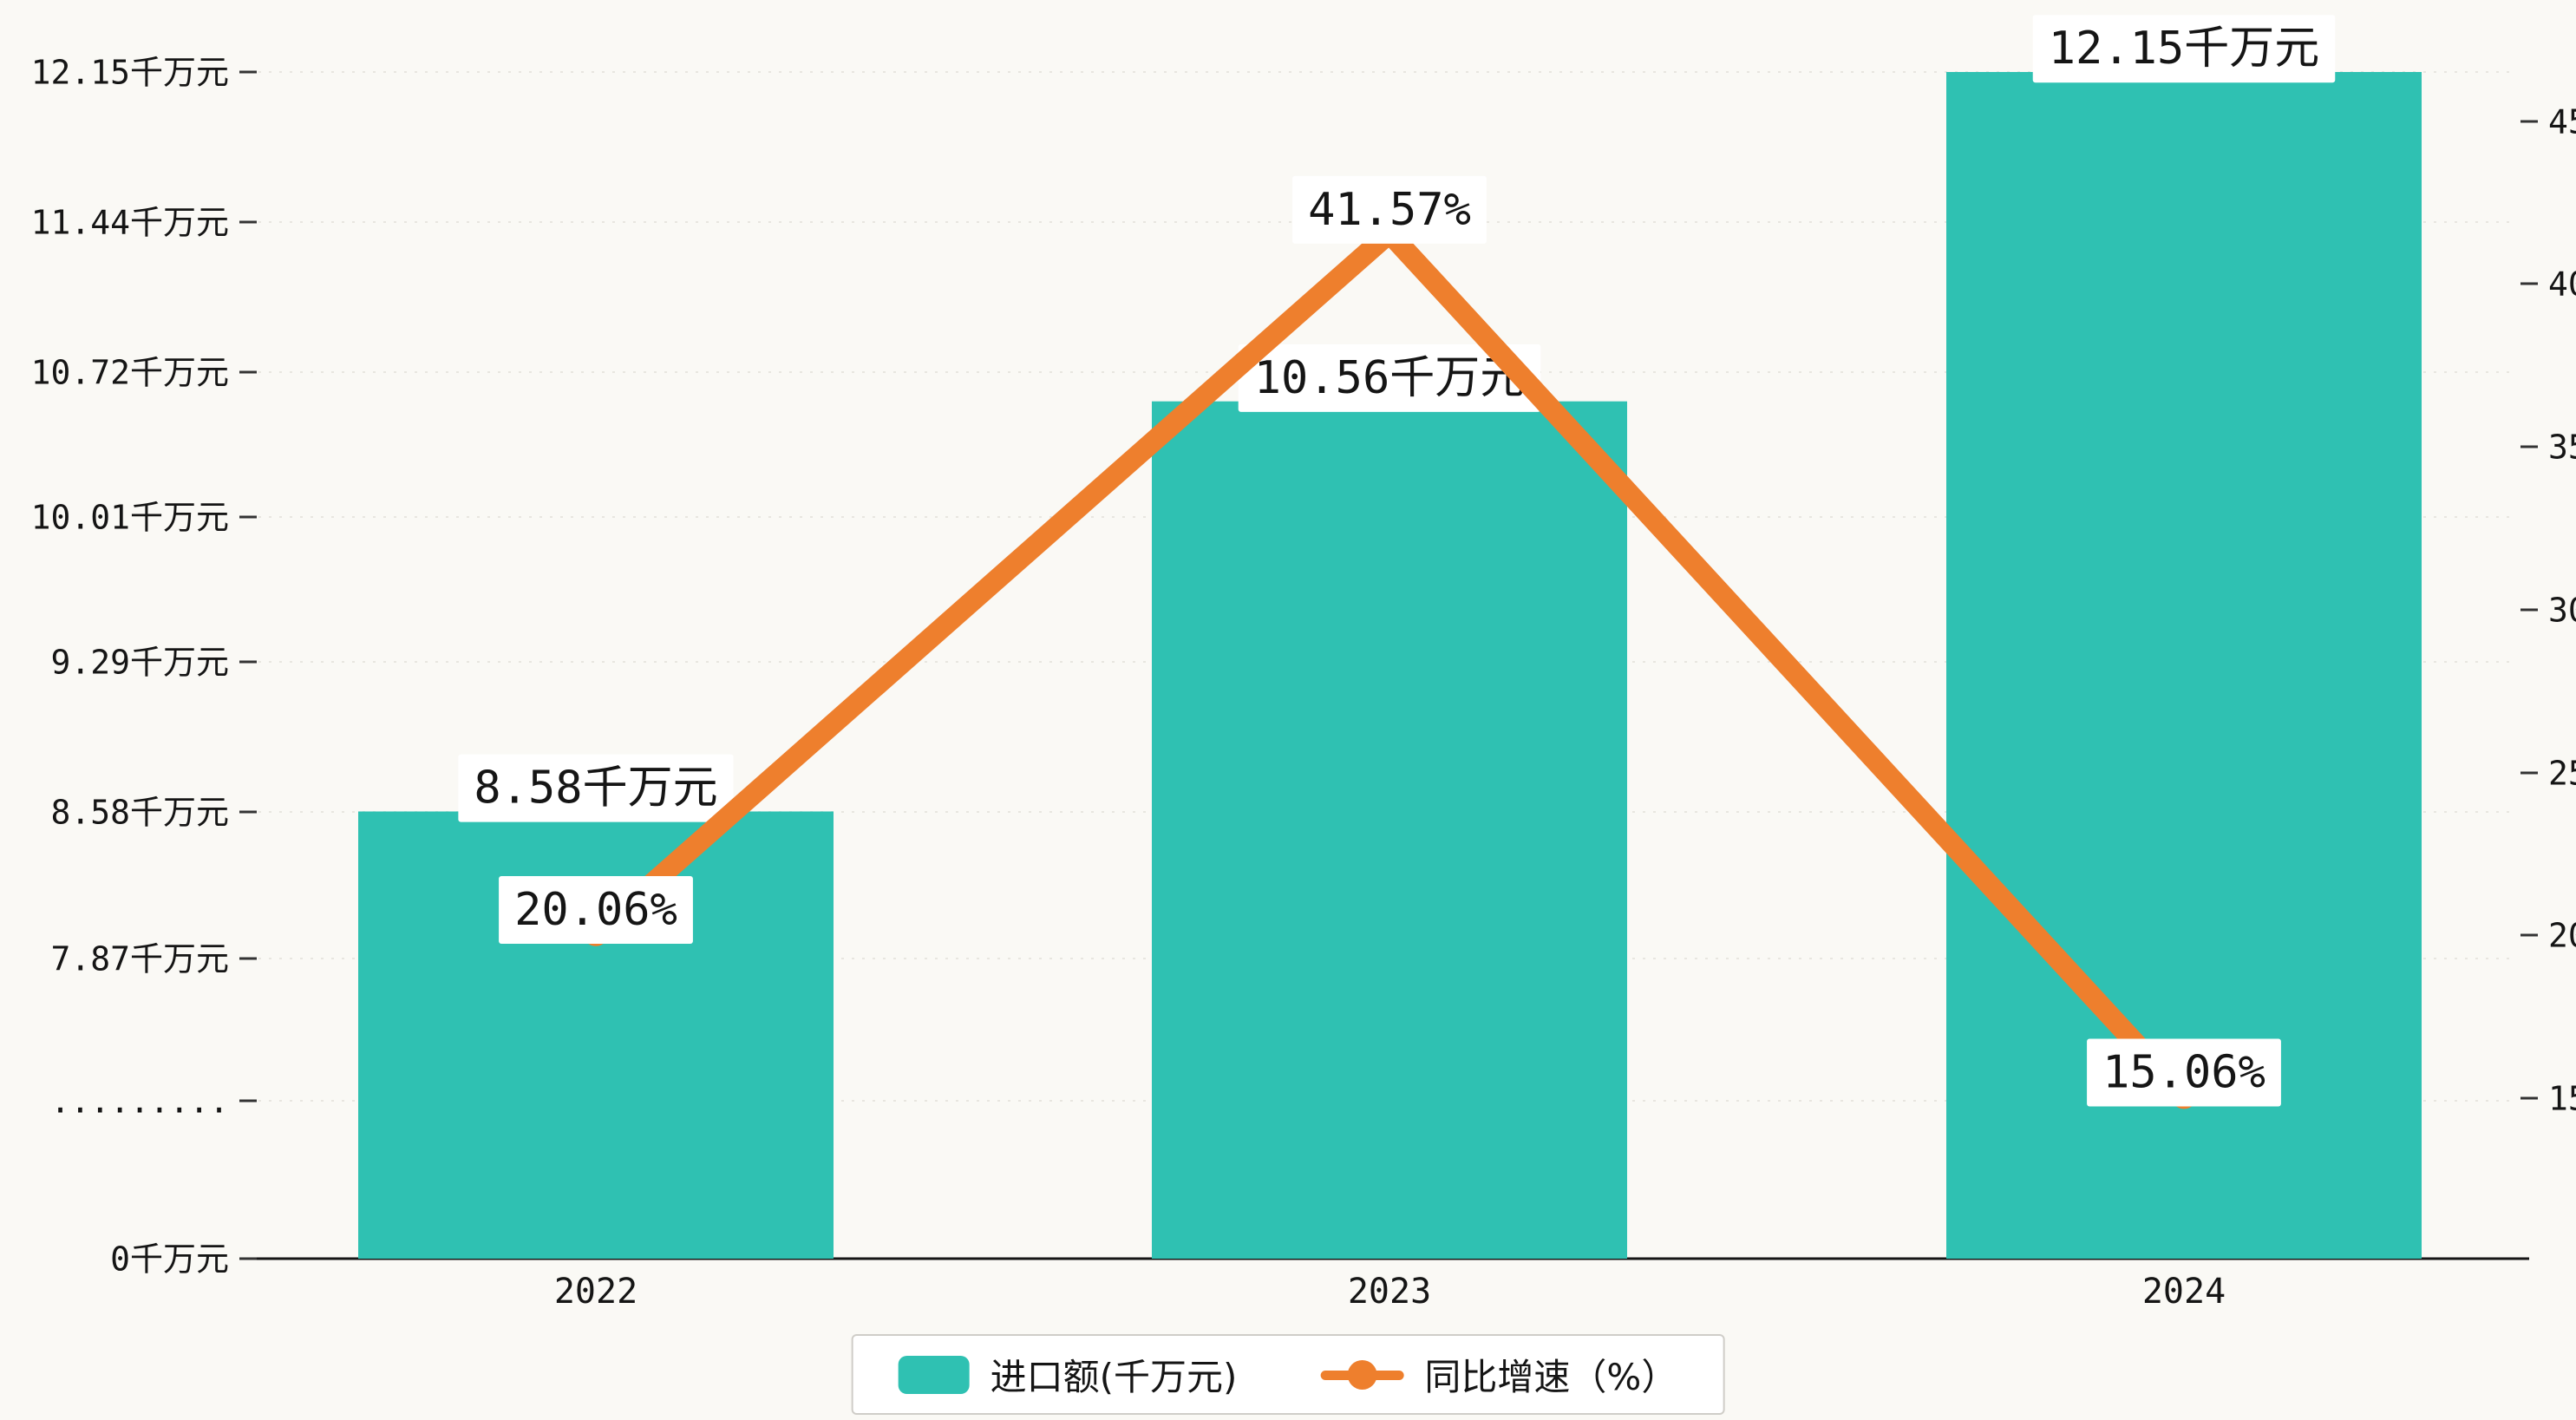  Describe the element at coordinates (2562, 610) in the screenshot. I see `right-axis-tick-label: 30` at that location.